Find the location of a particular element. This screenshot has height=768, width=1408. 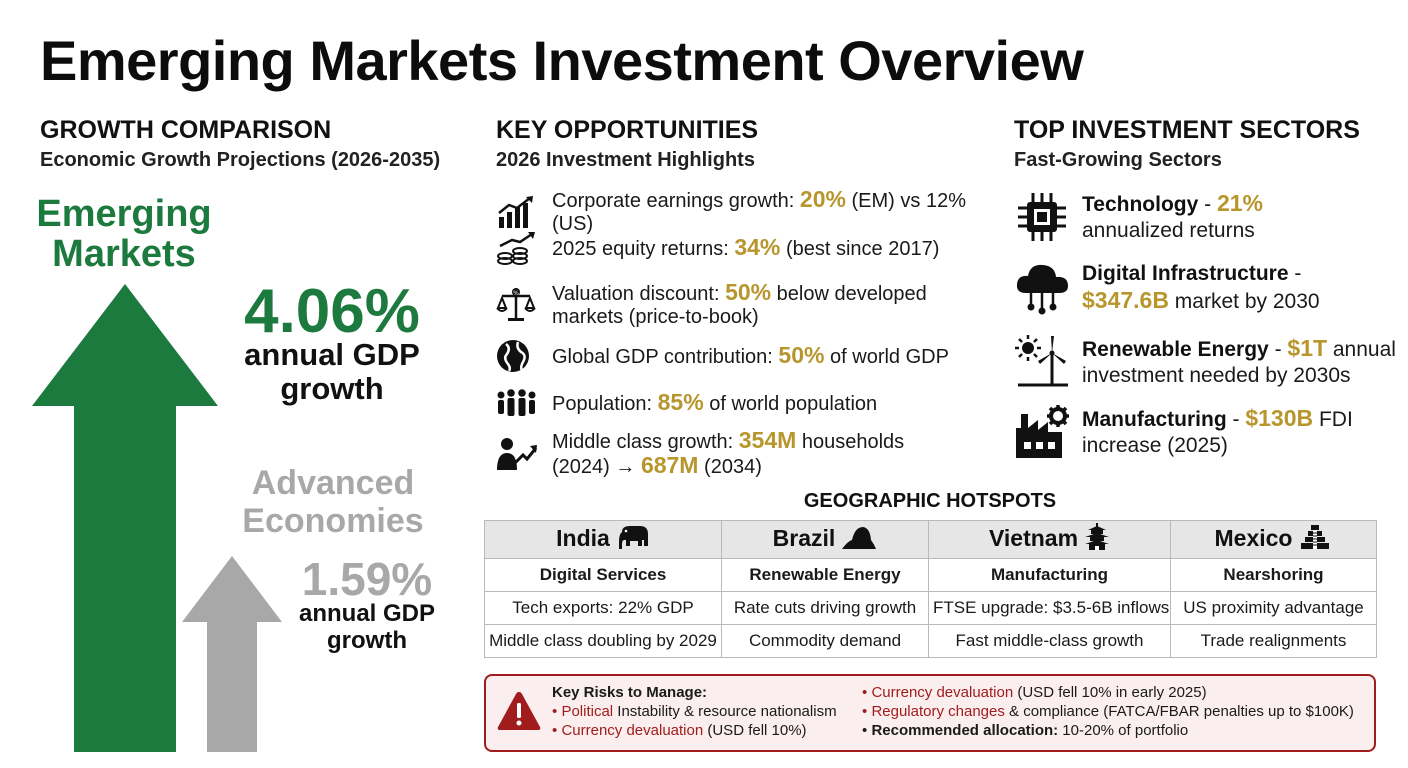

risks-heading: Key Risks to Manage: is located at coordinates (630, 692).